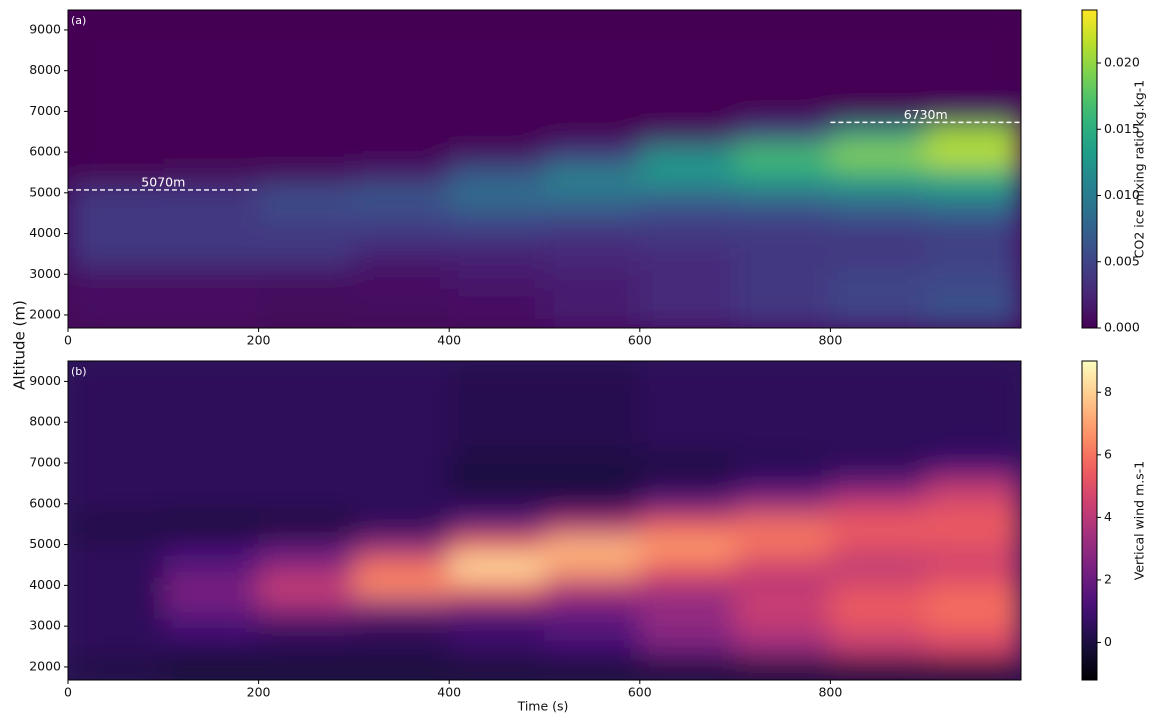  I want to click on annotation-label: 6730m, so click(926, 114).